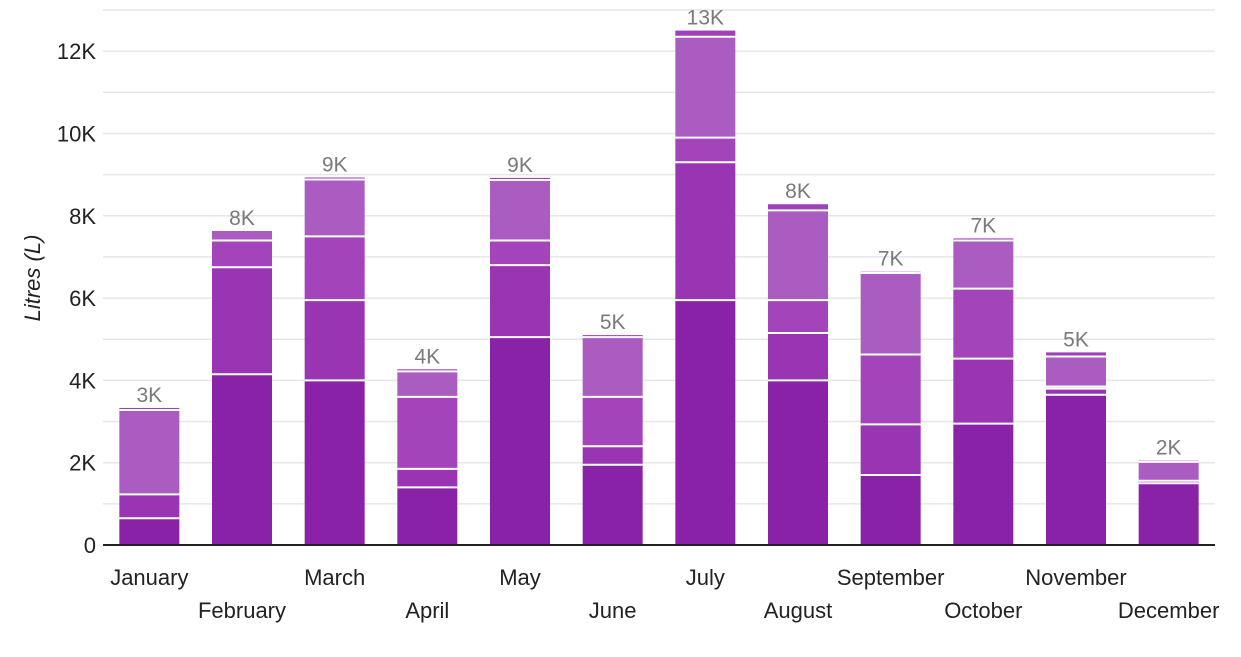  Describe the element at coordinates (705, 18) in the screenshot. I see `bar-total-label: 13K` at that location.